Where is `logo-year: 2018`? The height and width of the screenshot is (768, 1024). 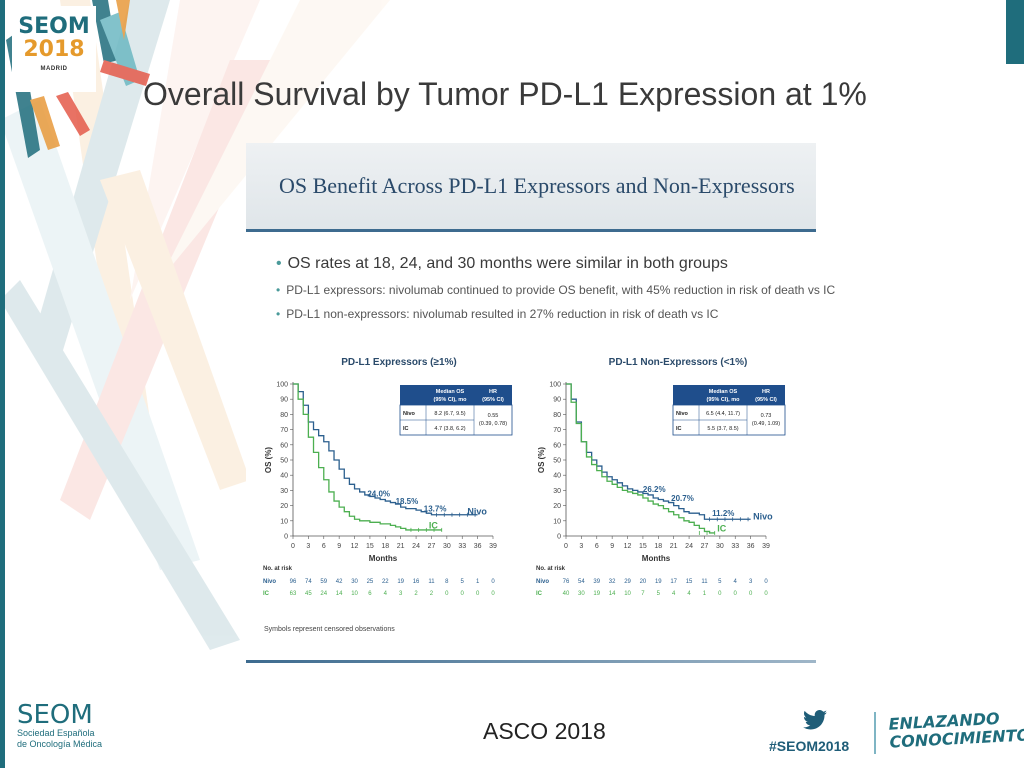 logo-year: 2018 is located at coordinates (54, 49).